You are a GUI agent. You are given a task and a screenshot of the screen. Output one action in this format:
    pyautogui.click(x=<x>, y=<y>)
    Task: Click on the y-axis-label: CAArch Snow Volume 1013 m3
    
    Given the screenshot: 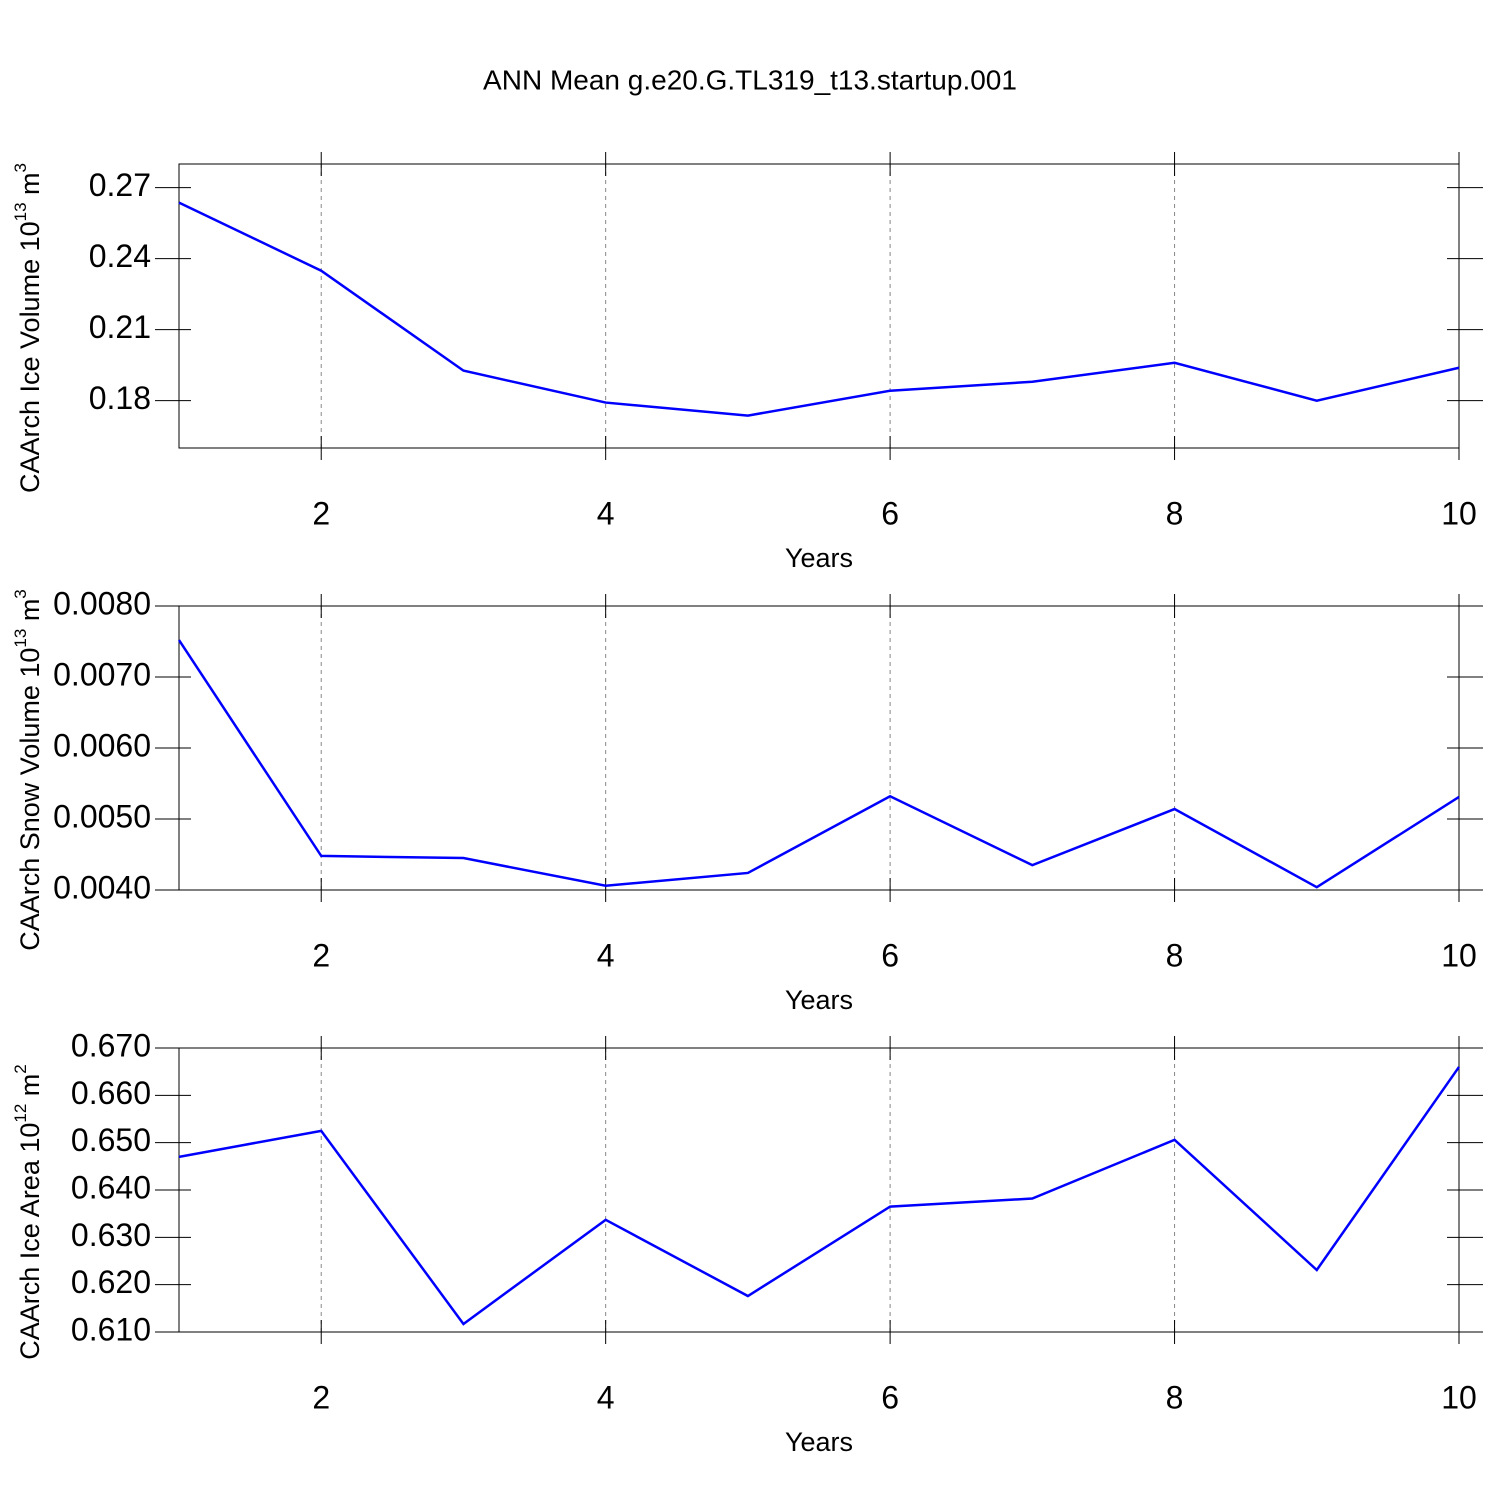 What is the action you would take?
    pyautogui.click(x=28, y=770)
    